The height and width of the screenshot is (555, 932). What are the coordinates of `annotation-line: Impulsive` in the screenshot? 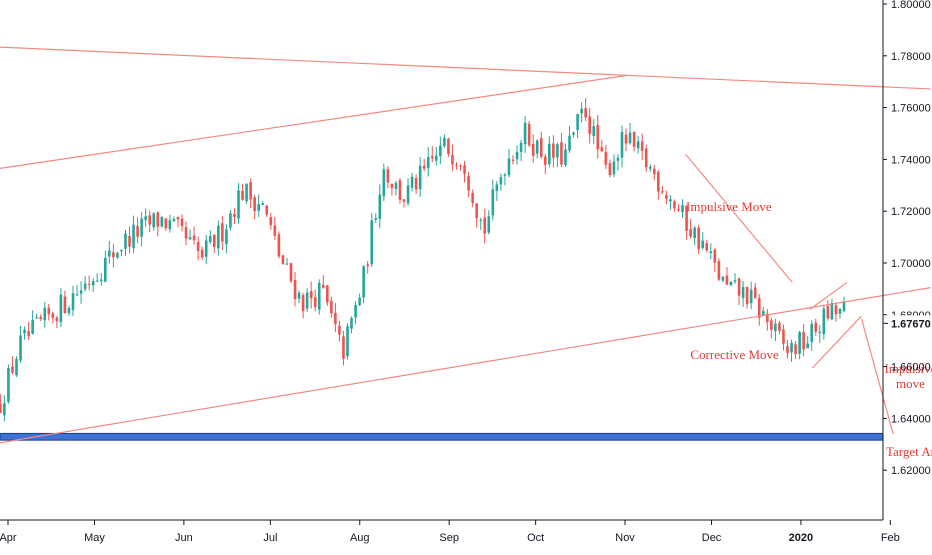 It's located at (908, 368).